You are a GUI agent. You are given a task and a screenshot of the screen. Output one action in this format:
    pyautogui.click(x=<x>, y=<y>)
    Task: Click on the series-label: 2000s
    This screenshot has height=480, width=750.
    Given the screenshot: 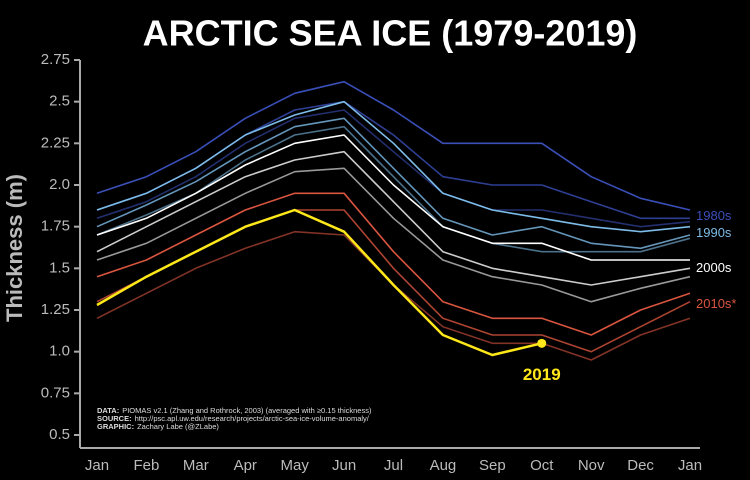 What is the action you would take?
    pyautogui.click(x=714, y=267)
    